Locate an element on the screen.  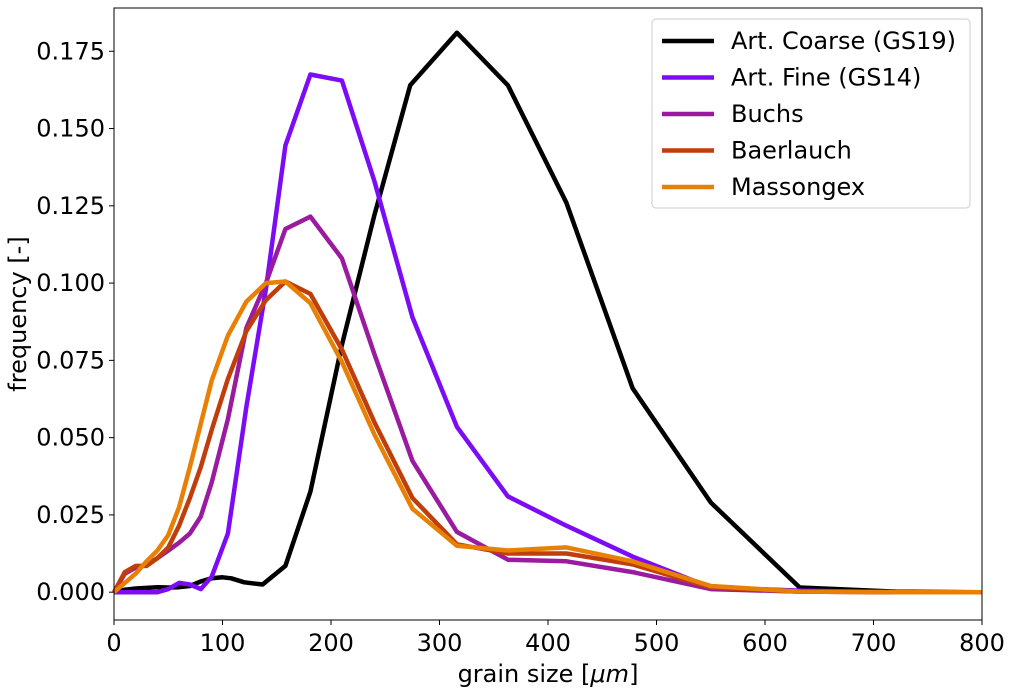
y-tick-label: 0.050 is located at coordinates (70, 438).